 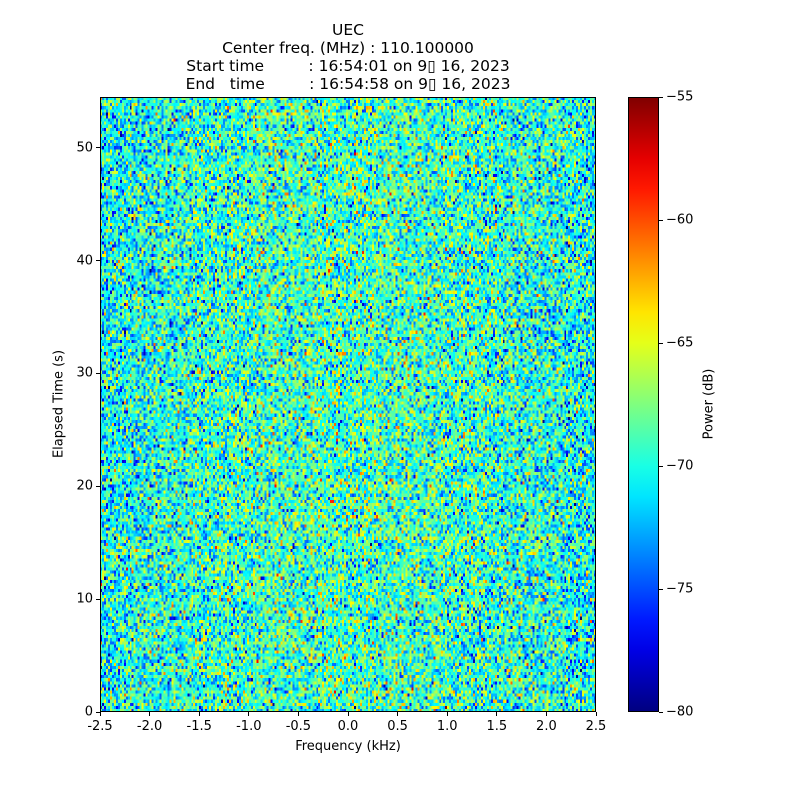 What do you see at coordinates (397, 726) in the screenshot?
I see `x-tick-label: 0.5` at bounding box center [397, 726].